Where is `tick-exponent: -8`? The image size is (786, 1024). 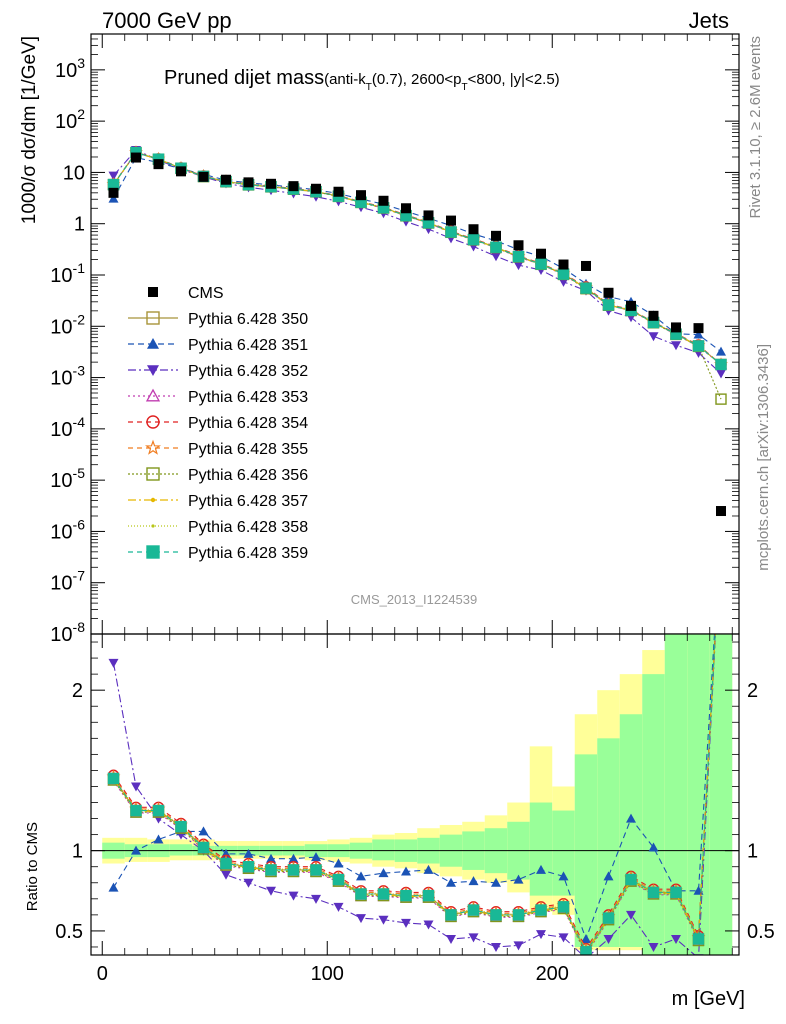 tick-exponent: -8 is located at coordinates (79, 627).